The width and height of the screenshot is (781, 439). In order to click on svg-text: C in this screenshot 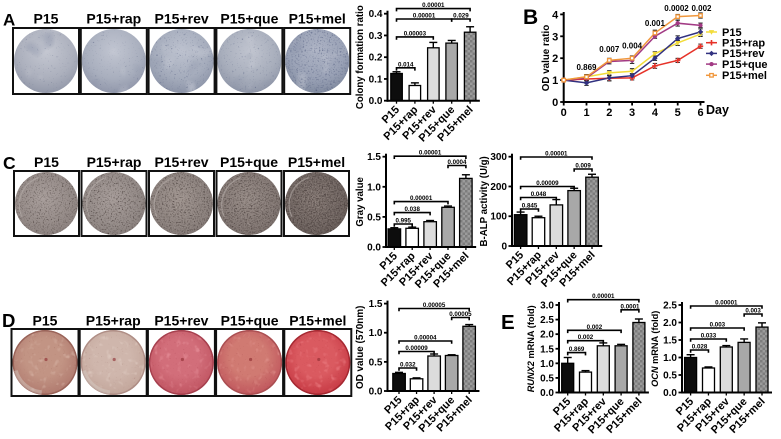, I will do `click(9, 163)`.